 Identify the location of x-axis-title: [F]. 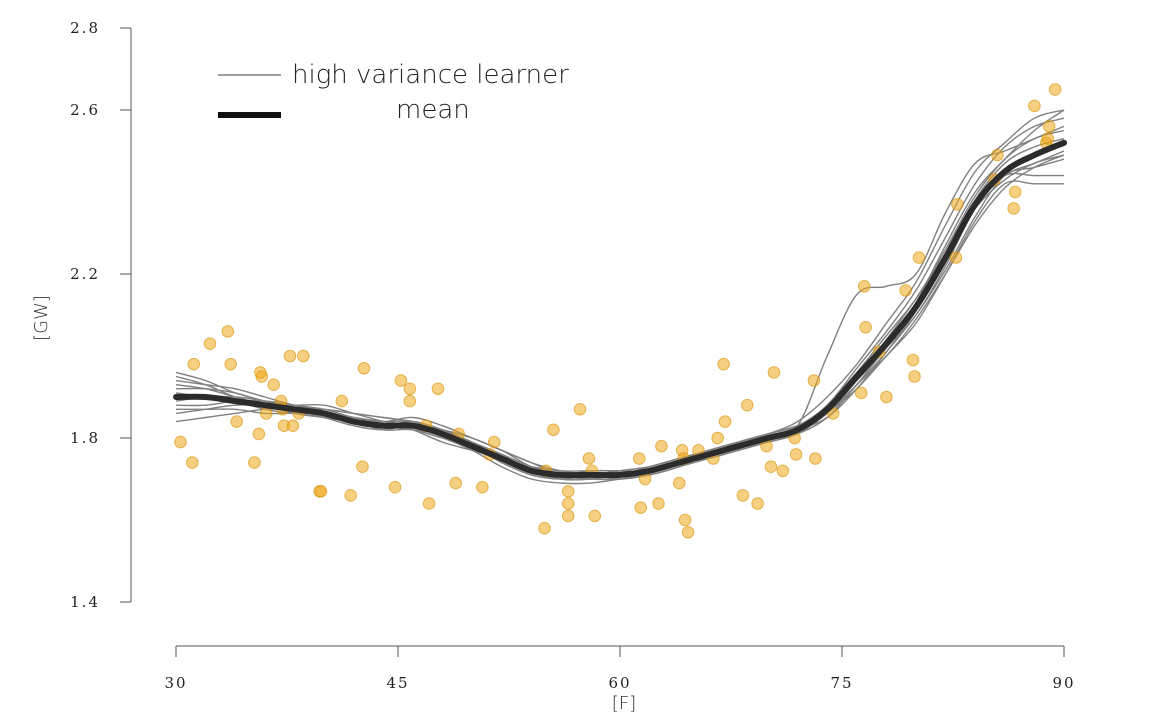
(624, 703).